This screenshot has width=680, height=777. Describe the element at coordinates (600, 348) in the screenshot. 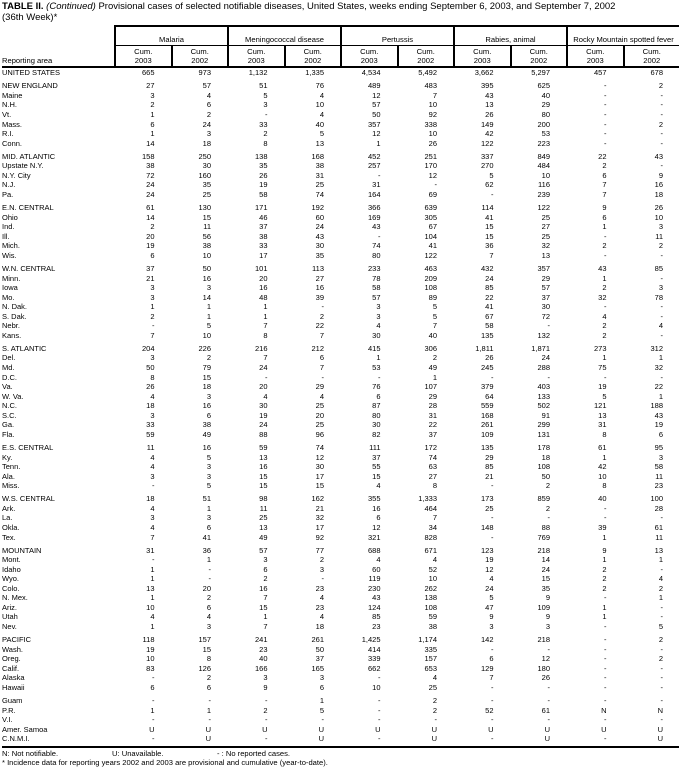

I see `data-cell: 273` at that location.